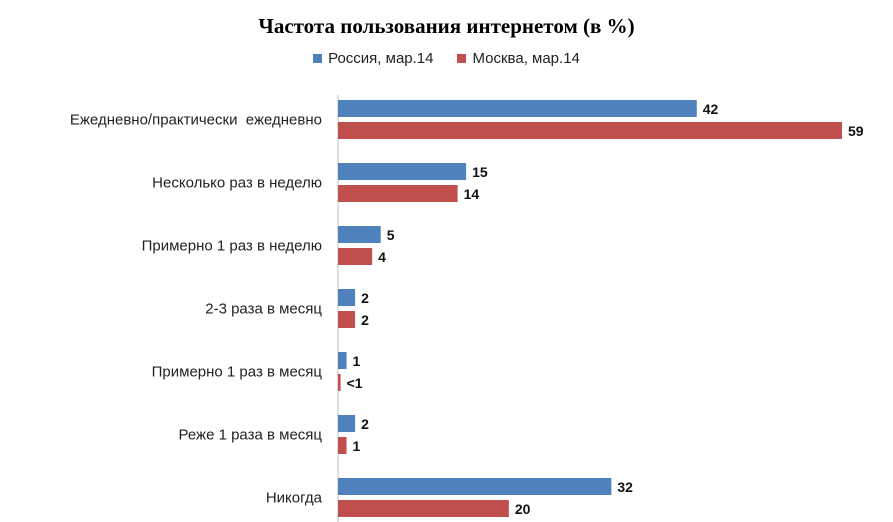 Image resolution: width=893 pixels, height=522 pixels. Describe the element at coordinates (382, 257) in the screenshot. I see `data-label-moscow: 4` at that location.